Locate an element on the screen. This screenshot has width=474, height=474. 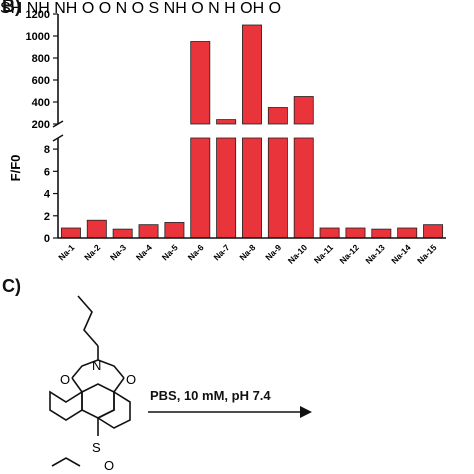
product-o: O is located at coordinates (197, 8).